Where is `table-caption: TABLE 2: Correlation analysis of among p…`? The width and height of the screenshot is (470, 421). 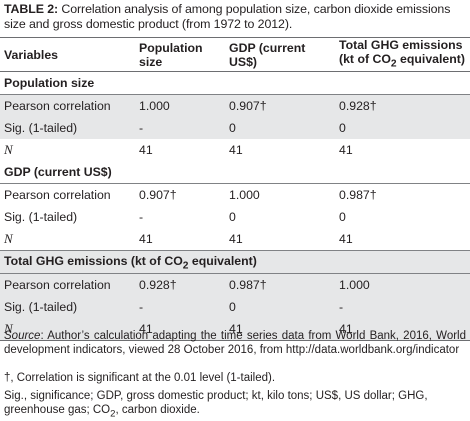
table-caption: TABLE 2: Correlation analysis of among p… is located at coordinates (235, 17).